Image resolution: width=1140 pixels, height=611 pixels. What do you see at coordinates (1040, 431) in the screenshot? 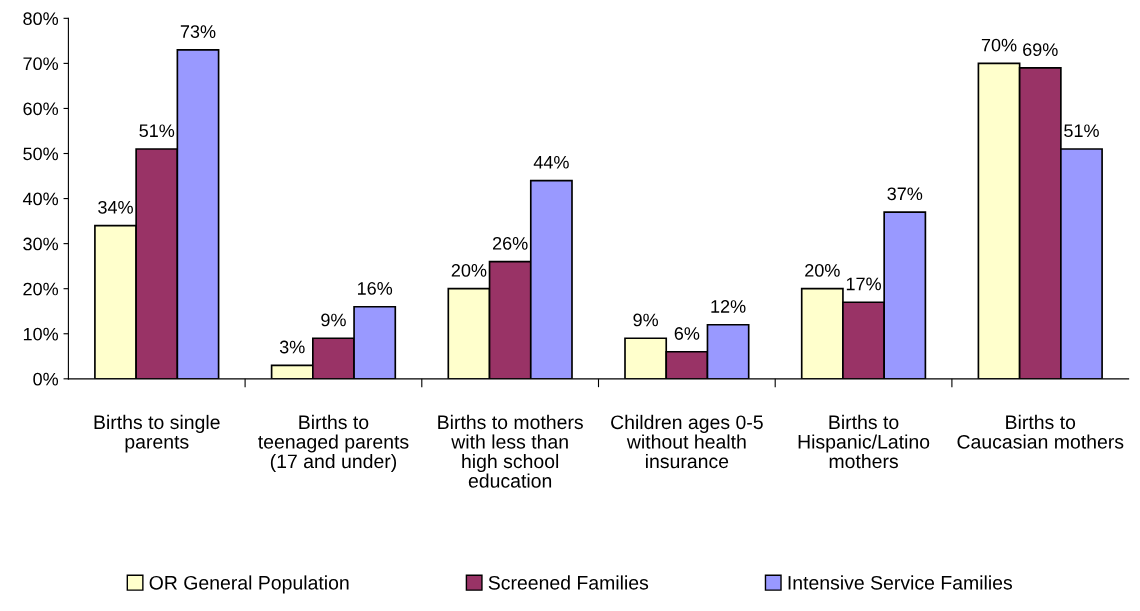
I see `x-tick-label: Births to Caucasian mothers` at bounding box center [1040, 431].